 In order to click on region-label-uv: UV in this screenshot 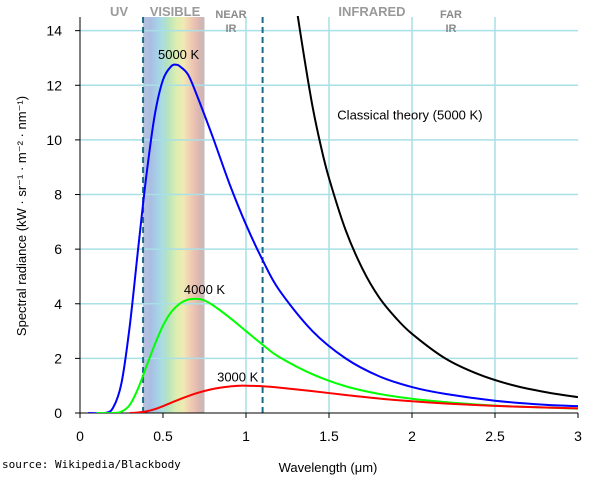, I will do `click(119, 11)`.